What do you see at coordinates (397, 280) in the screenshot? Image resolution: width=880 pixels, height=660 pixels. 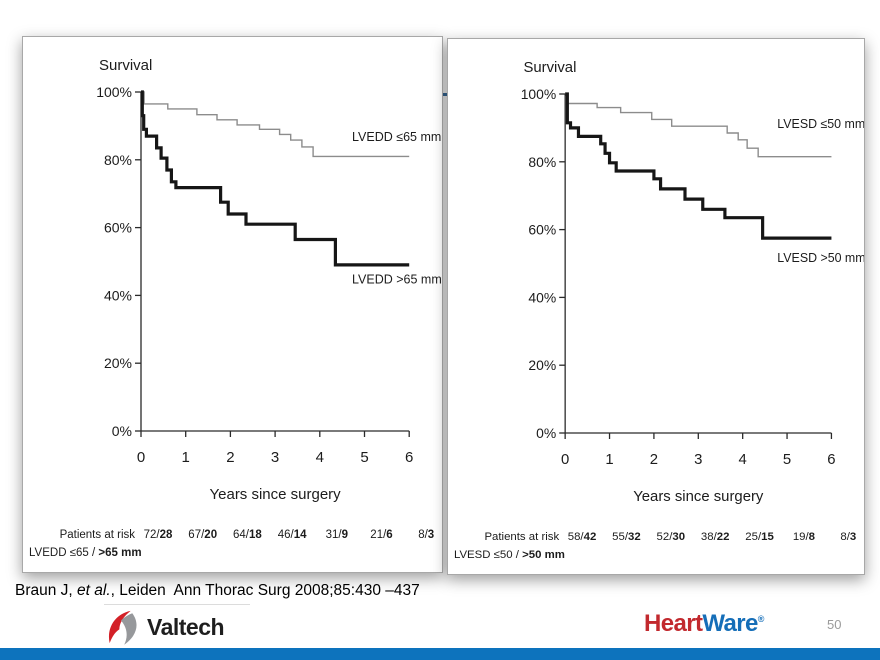 I see `series-label: LVEDD >65 mm` at bounding box center [397, 280].